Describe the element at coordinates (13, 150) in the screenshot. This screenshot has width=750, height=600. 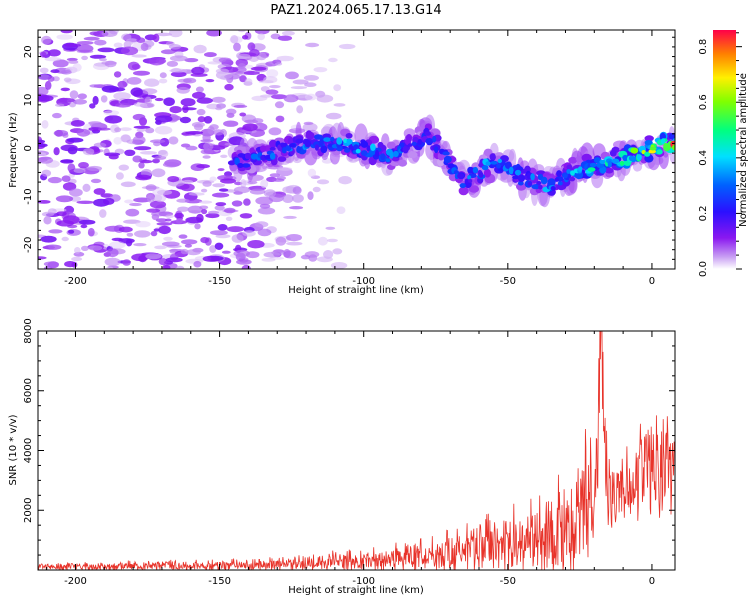
I see `spectrogram-y-label: Frequency (Hz)` at that location.